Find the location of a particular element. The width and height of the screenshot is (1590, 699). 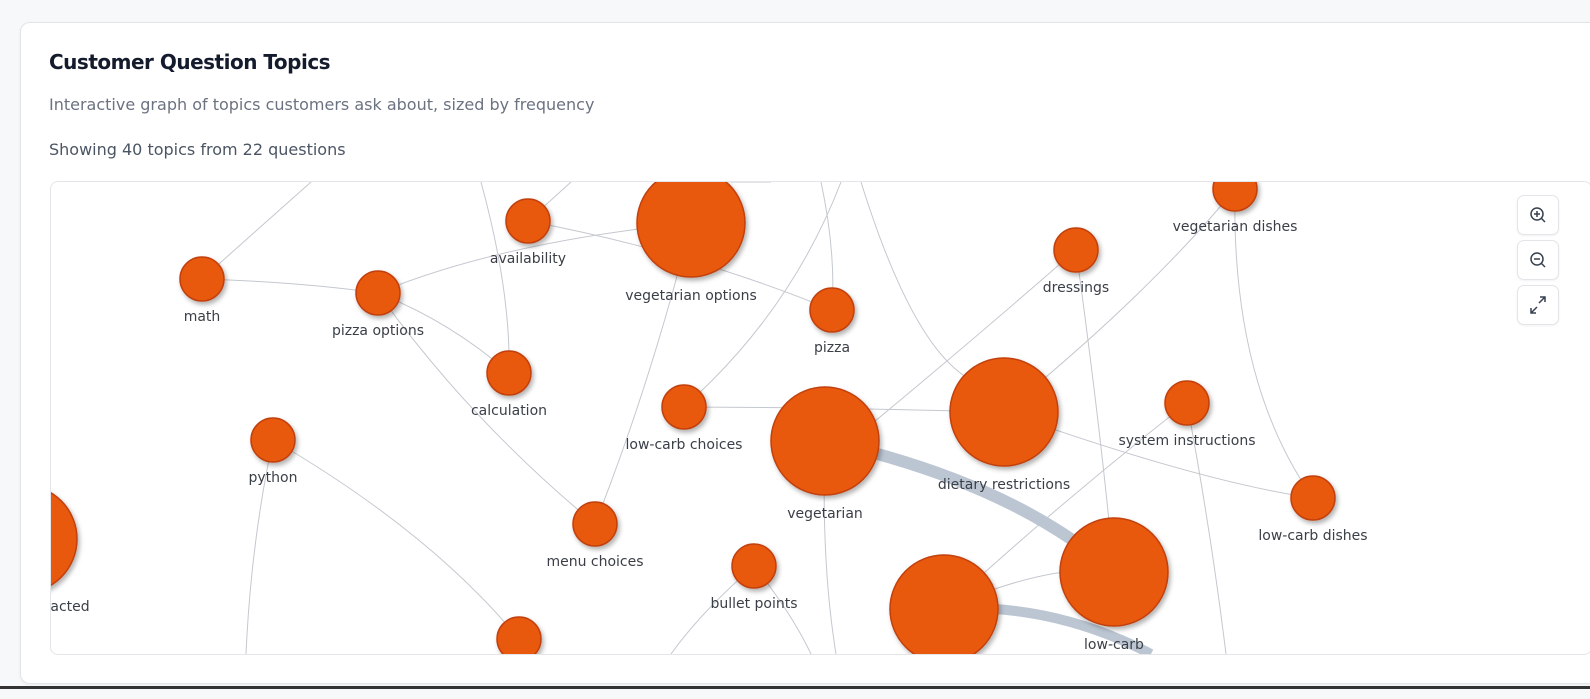

topic-label: bullet points is located at coordinates (753, 604).